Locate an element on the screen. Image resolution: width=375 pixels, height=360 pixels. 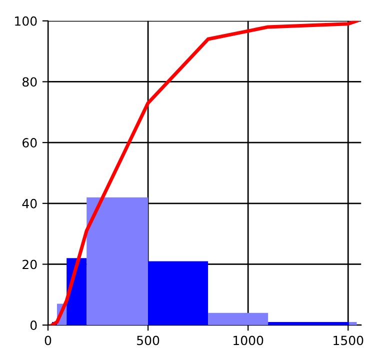
y-tick-label: 60 is located at coordinates (29, 143).